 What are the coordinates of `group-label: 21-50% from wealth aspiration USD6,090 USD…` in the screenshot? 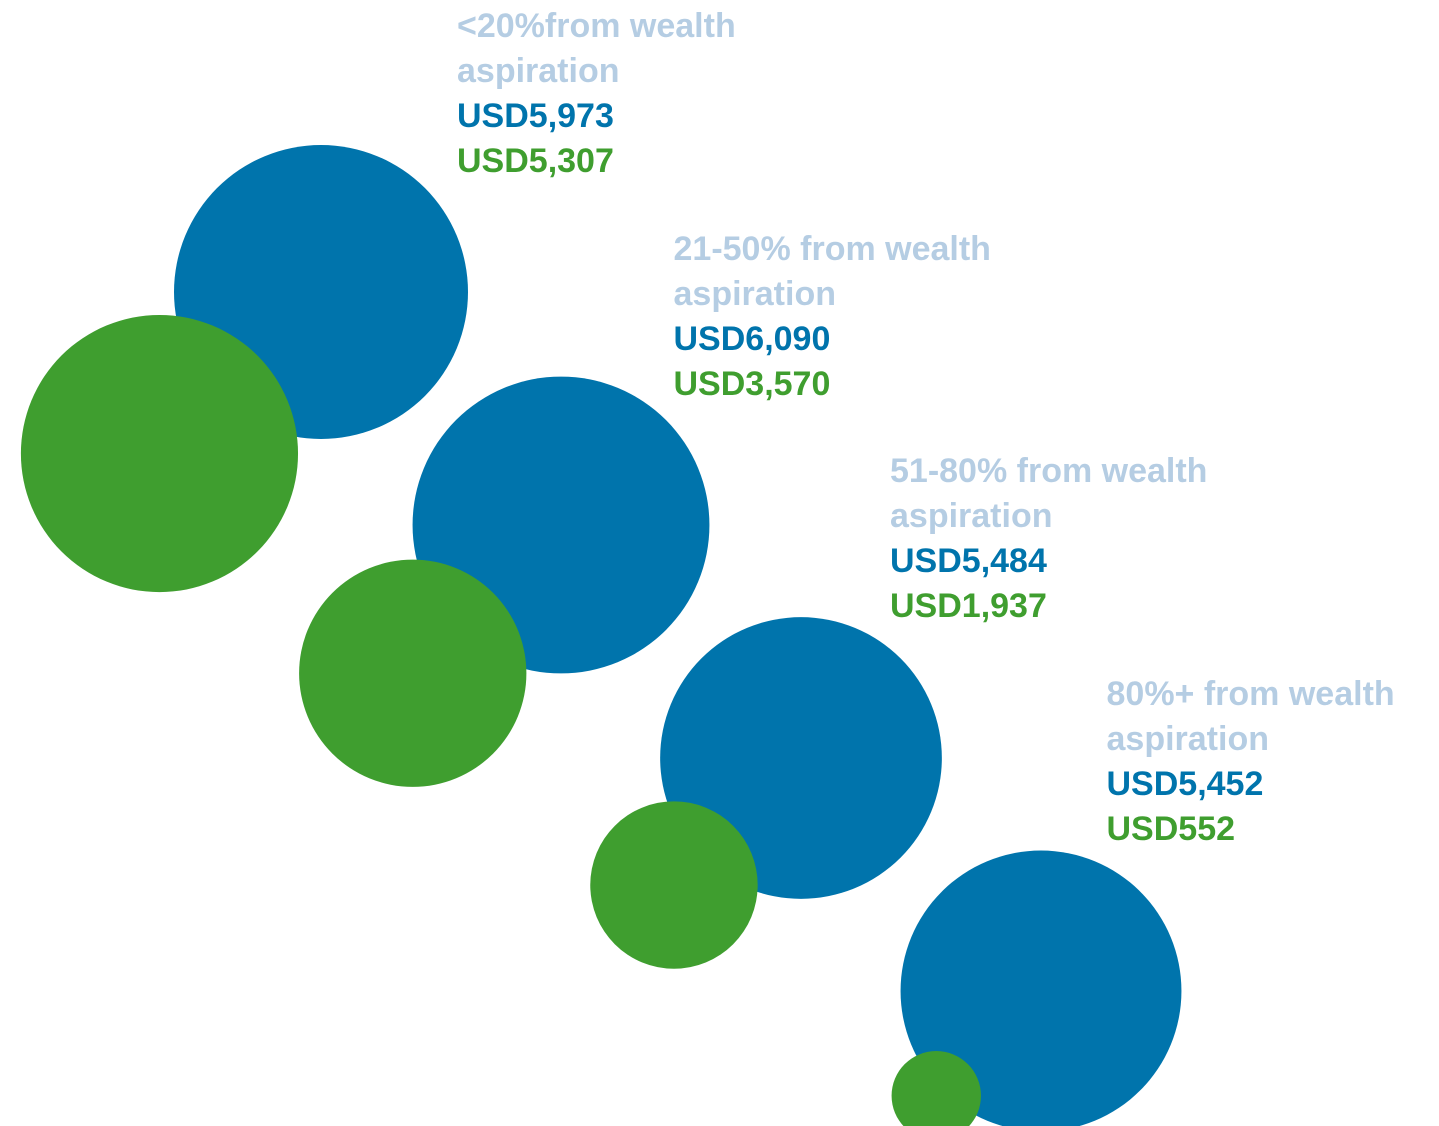 It's located at (844, 317).